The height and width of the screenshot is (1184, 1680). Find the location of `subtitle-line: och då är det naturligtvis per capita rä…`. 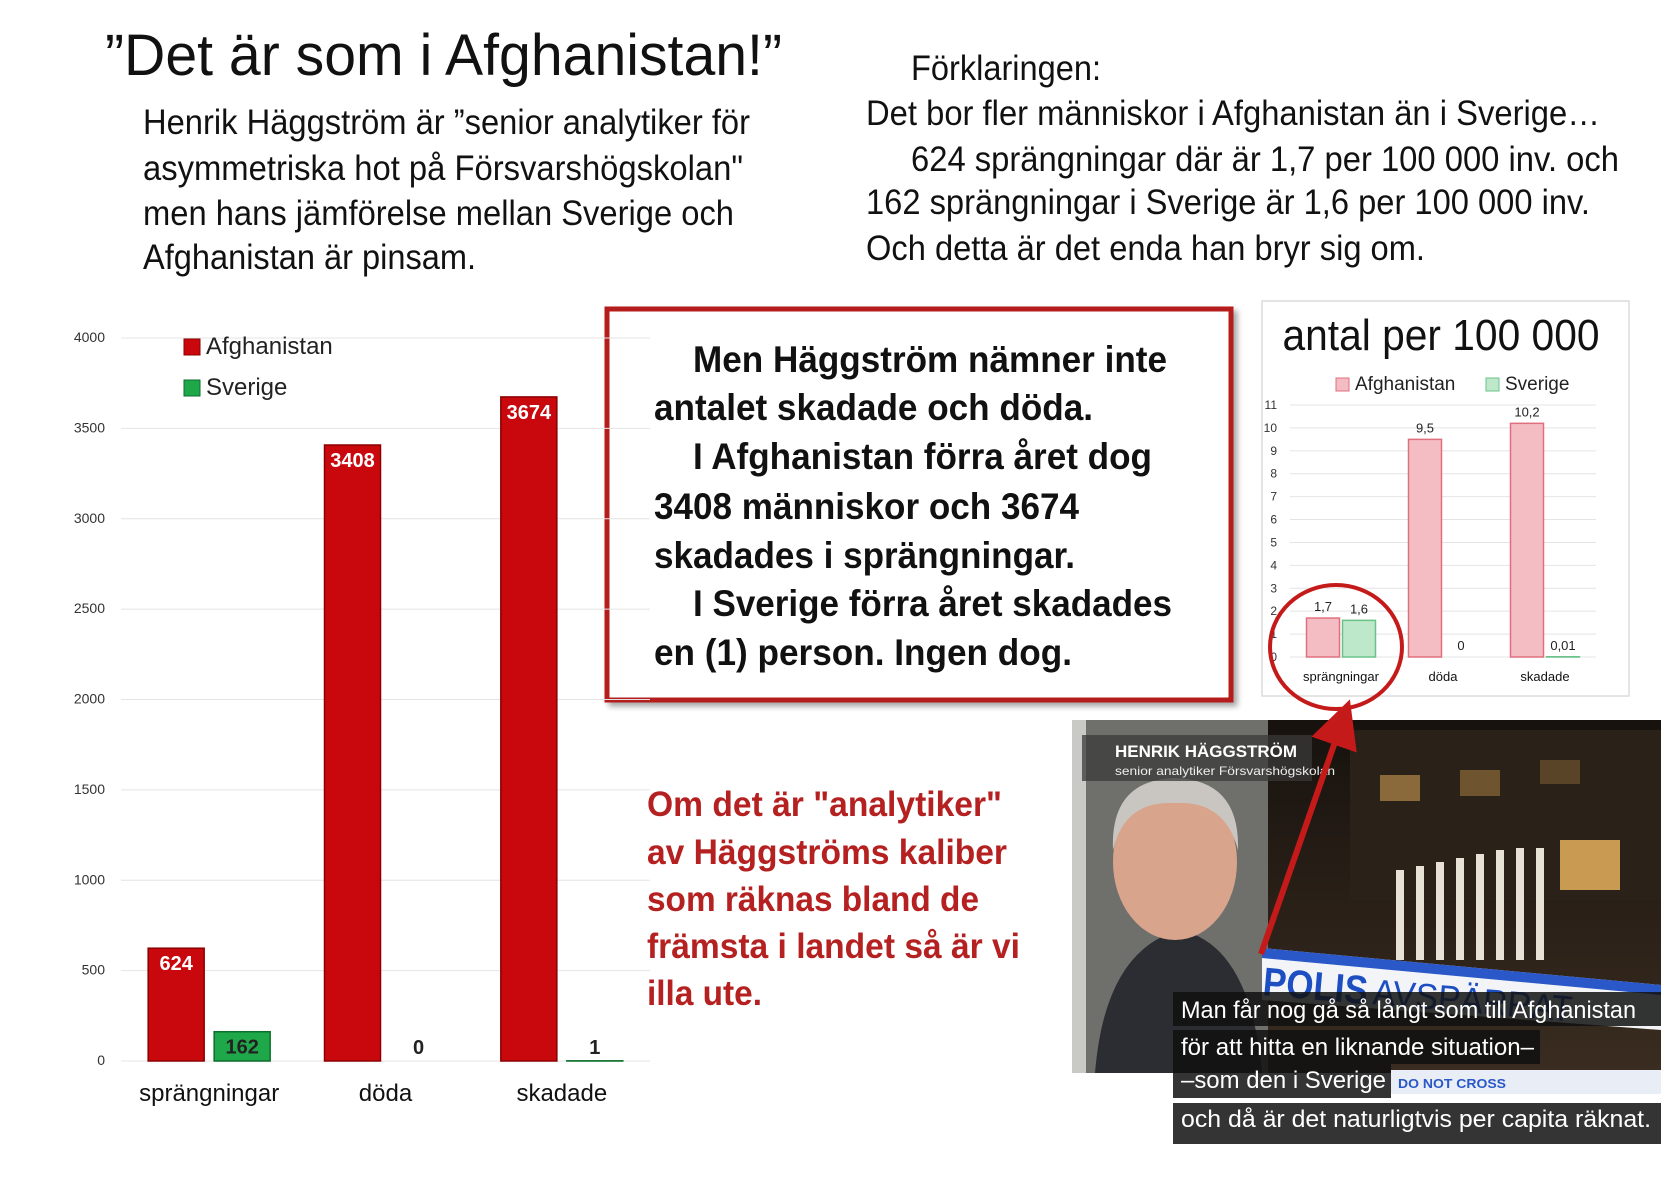

subtitle-line: och då är det naturligtvis per capita rä… is located at coordinates (1416, 1119).